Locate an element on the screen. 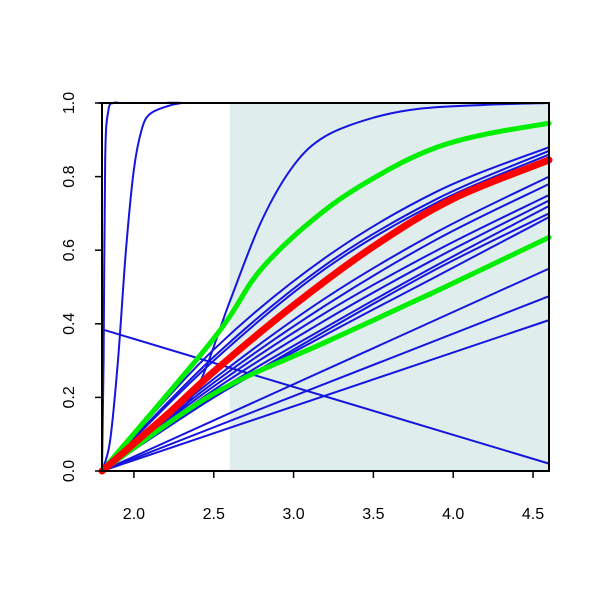 This screenshot has width=600, height=600. x-axis: 2.0 2.5 3.0 3.5 4.0 4.5 is located at coordinates (333, 497).